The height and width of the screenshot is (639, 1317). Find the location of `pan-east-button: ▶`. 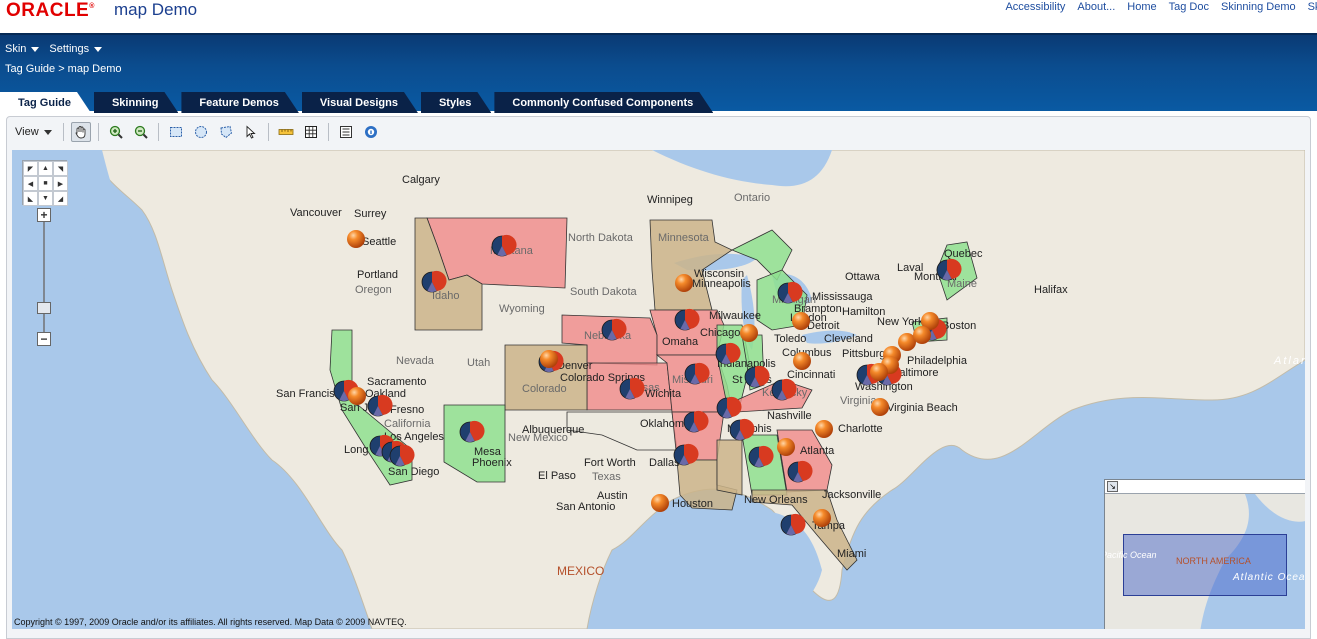

pan-east-button: ▶ is located at coordinates (60, 183).